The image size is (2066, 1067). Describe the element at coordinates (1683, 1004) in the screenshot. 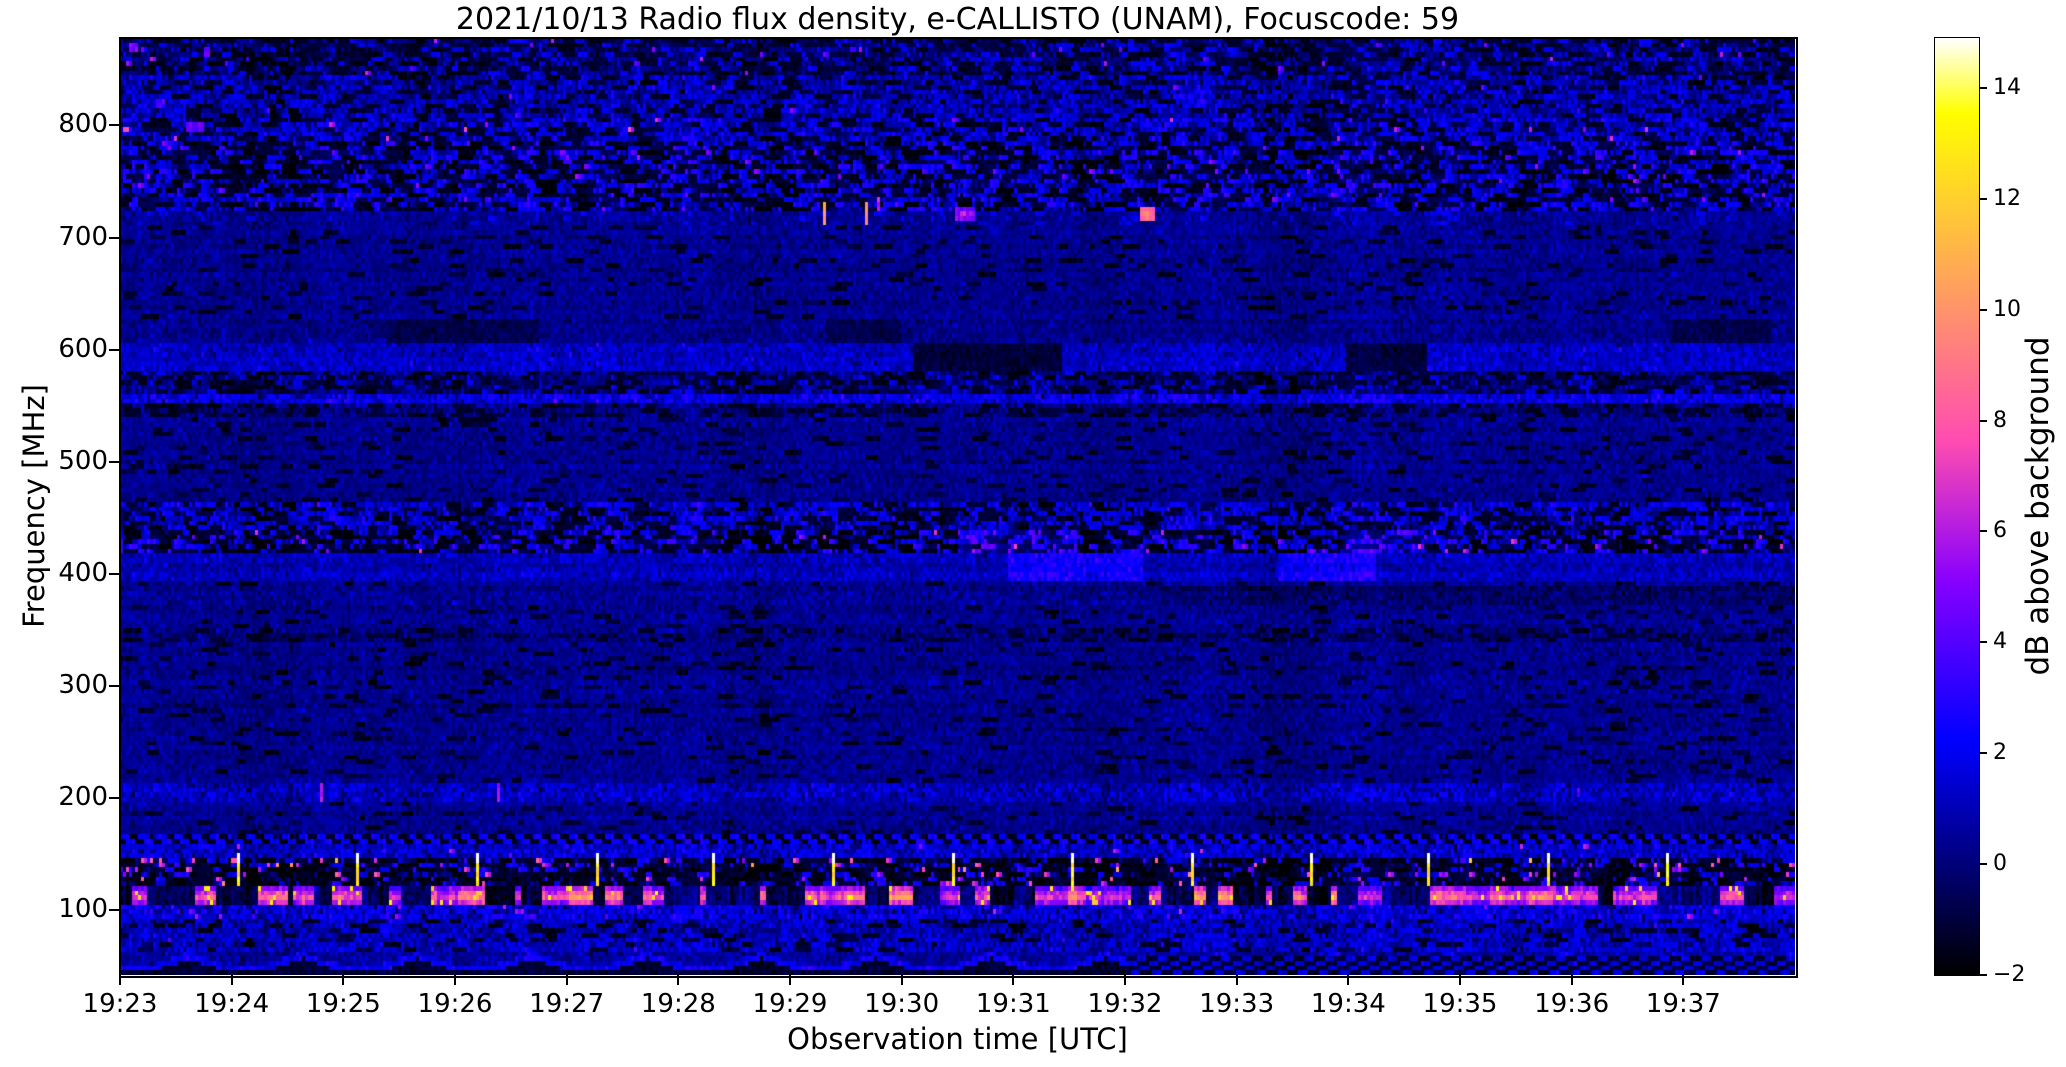

I see `x-tick-label: 19:37` at that location.